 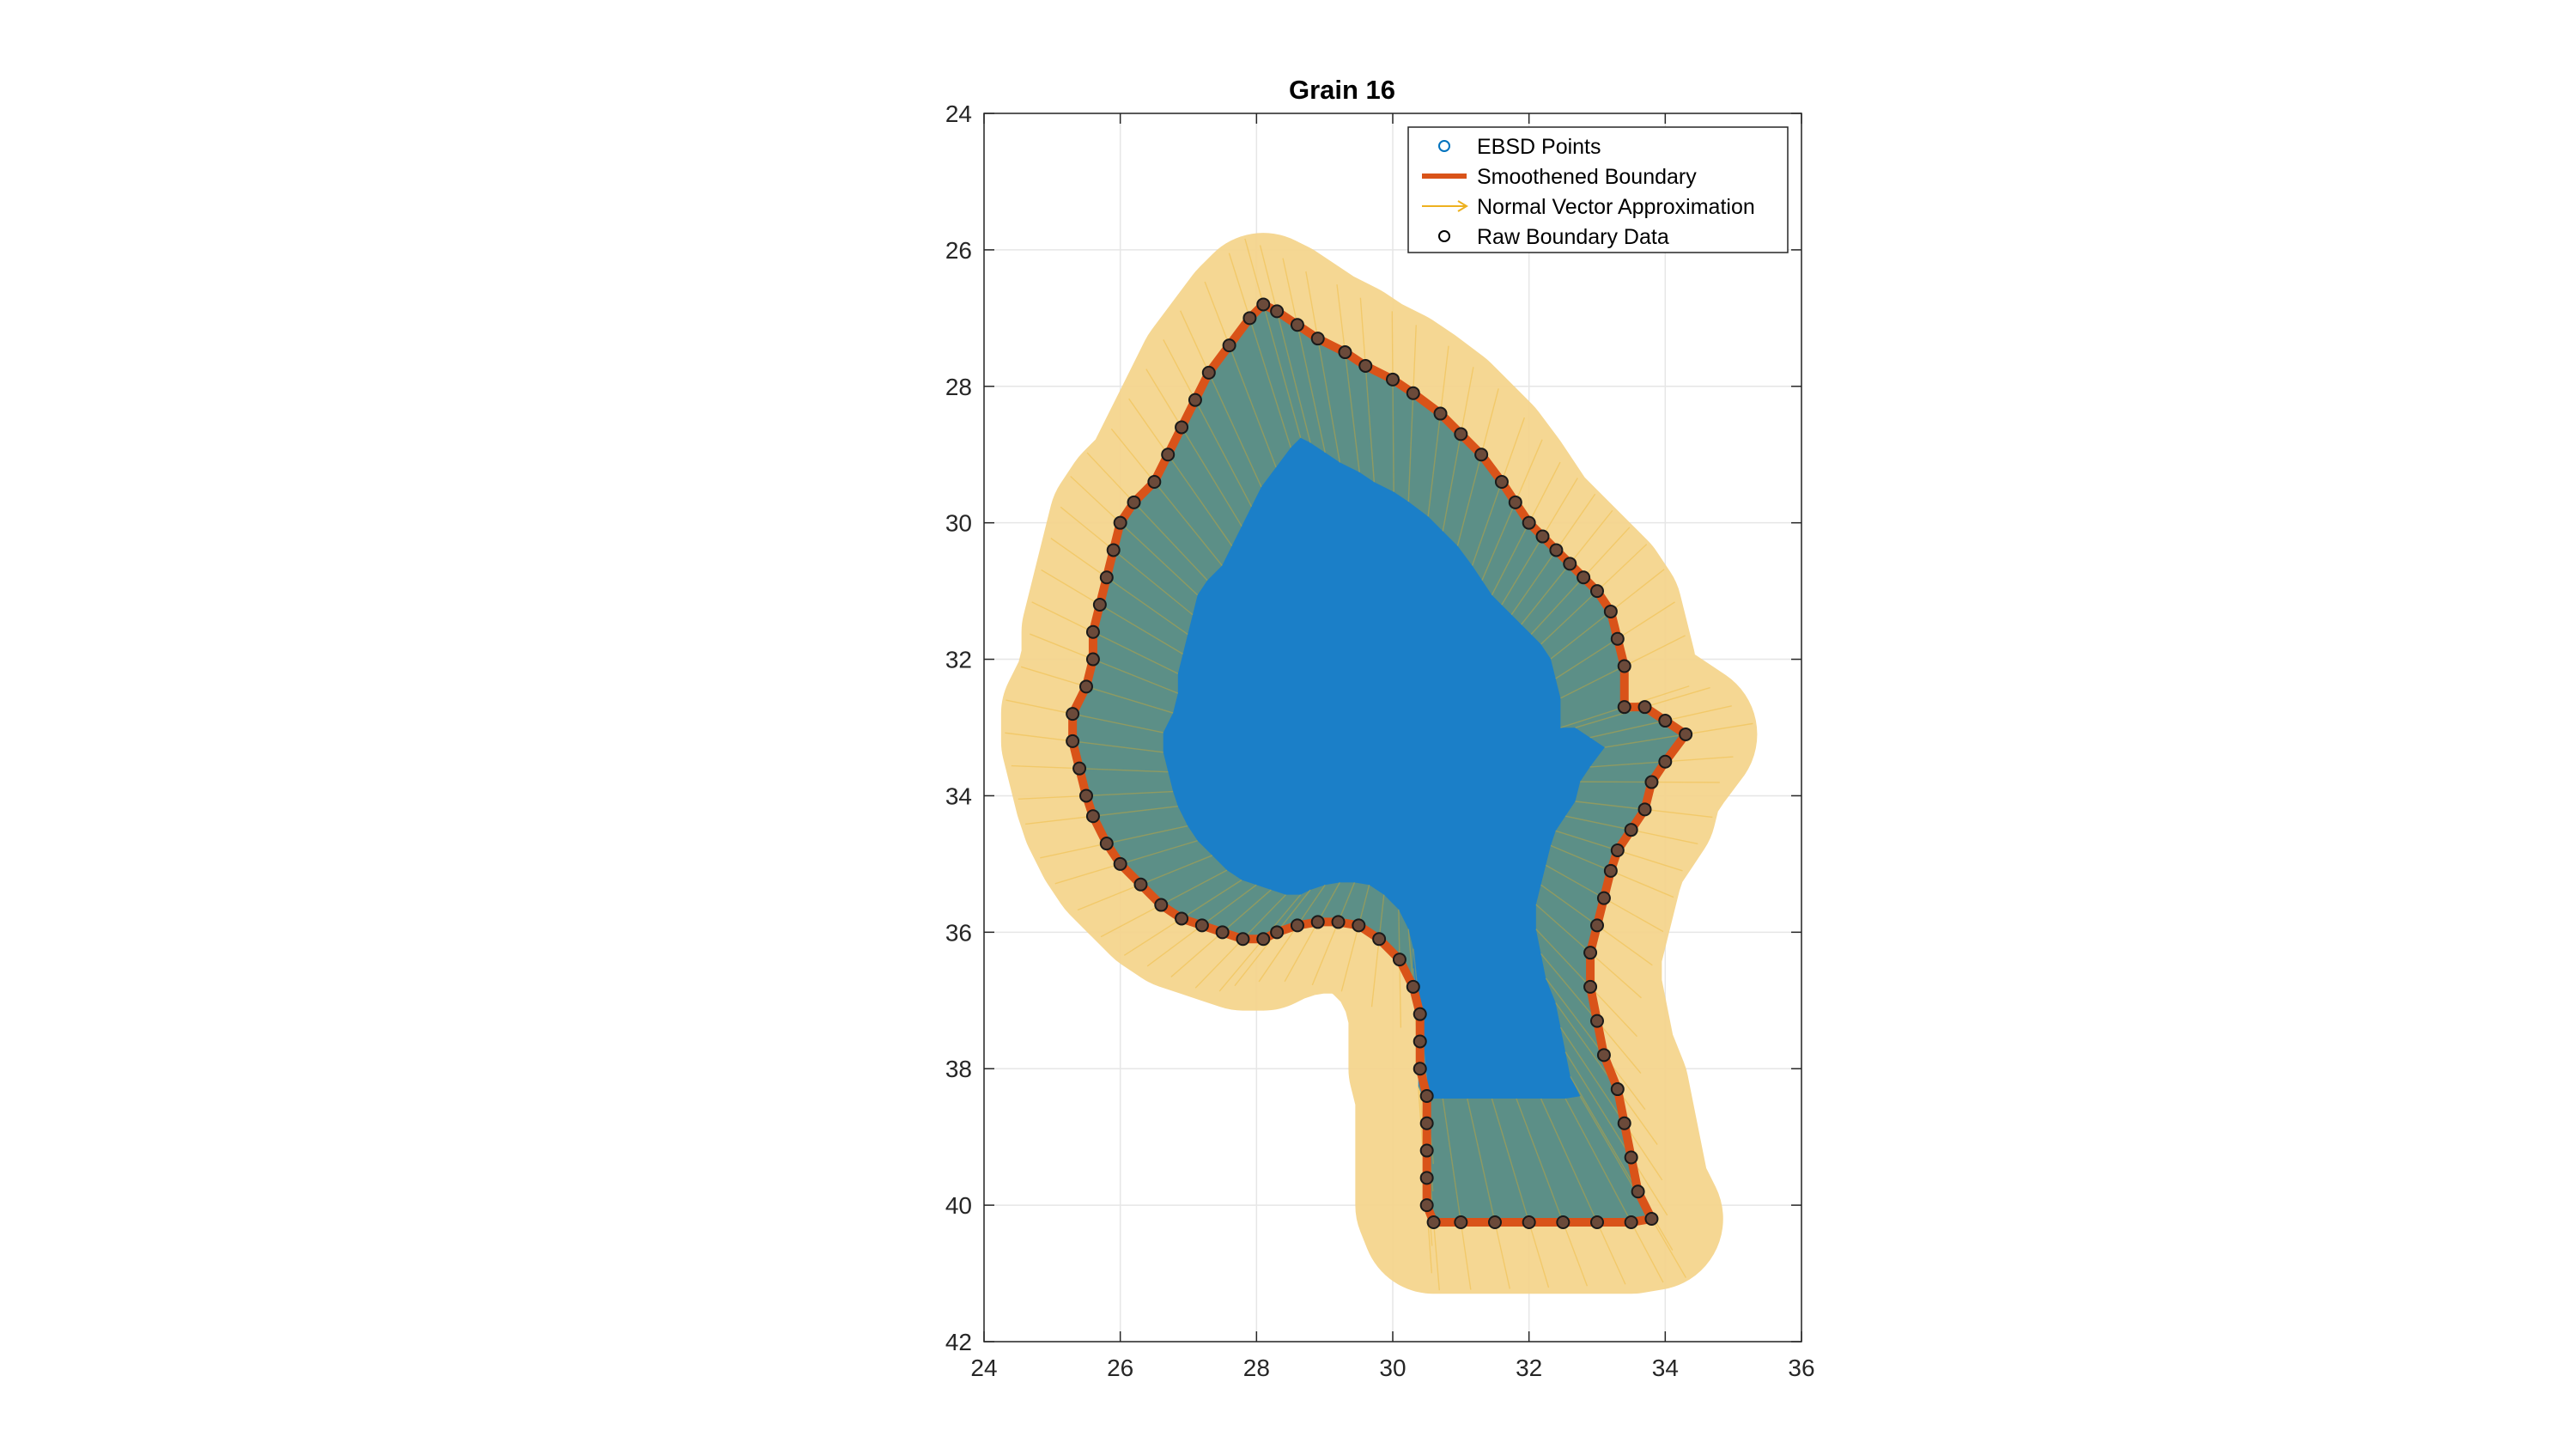 I want to click on chart-title: Grain 16, so click(x=1342, y=90).